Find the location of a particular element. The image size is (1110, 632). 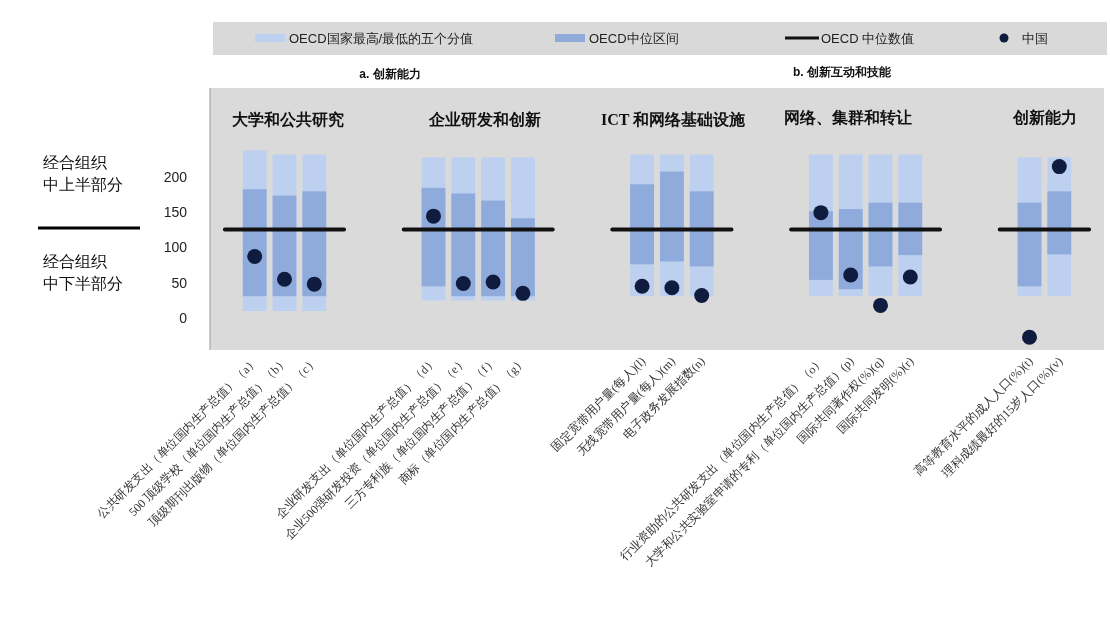

text: 中下半部分 is located at coordinates (83, 283).